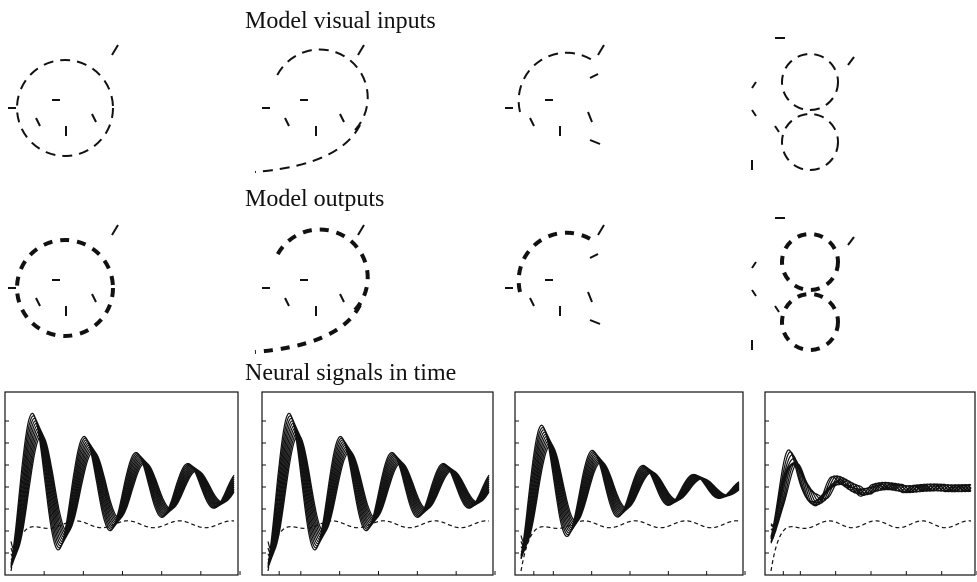 Image resolution: width=977 pixels, height=582 pixels. Describe the element at coordinates (340, 21) in the screenshot. I see `section-heading: Model visual inputs` at that location.